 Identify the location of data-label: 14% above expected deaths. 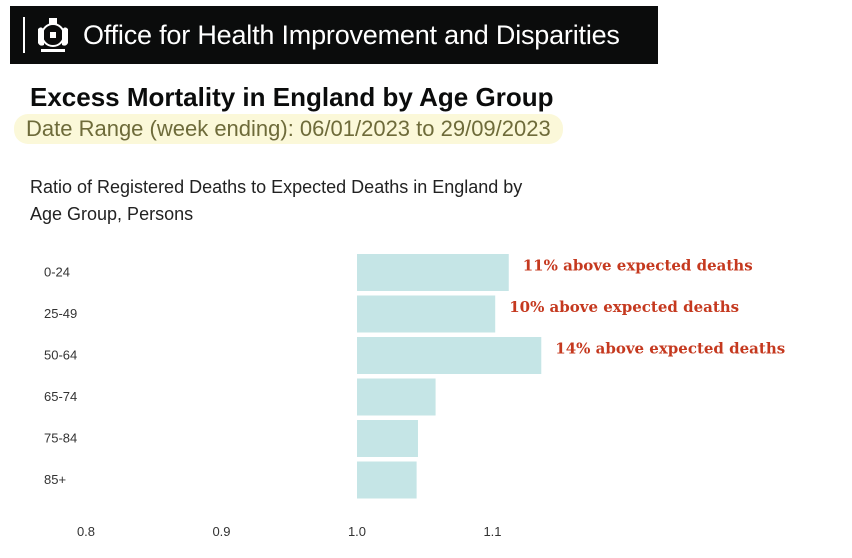
(670, 349).